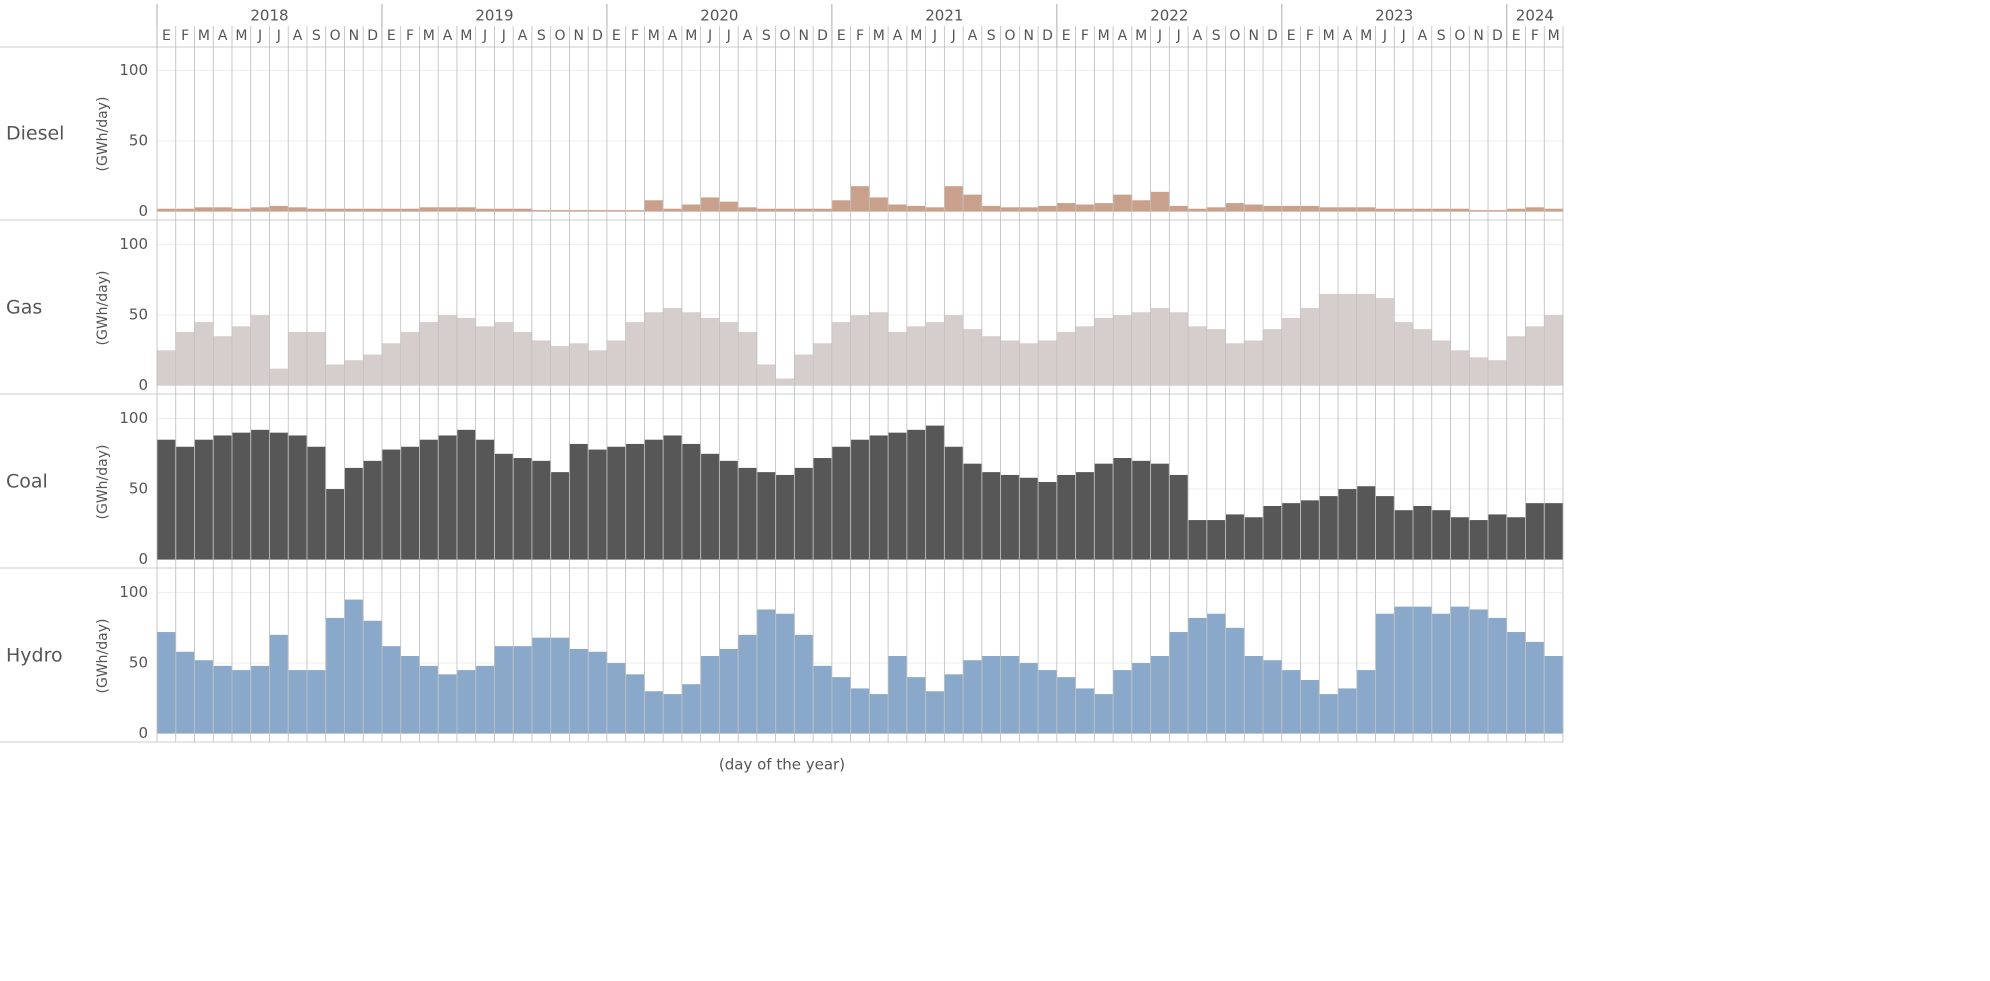  What do you see at coordinates (719, 16) in the screenshot?
I see `year-label: 2020` at bounding box center [719, 16].